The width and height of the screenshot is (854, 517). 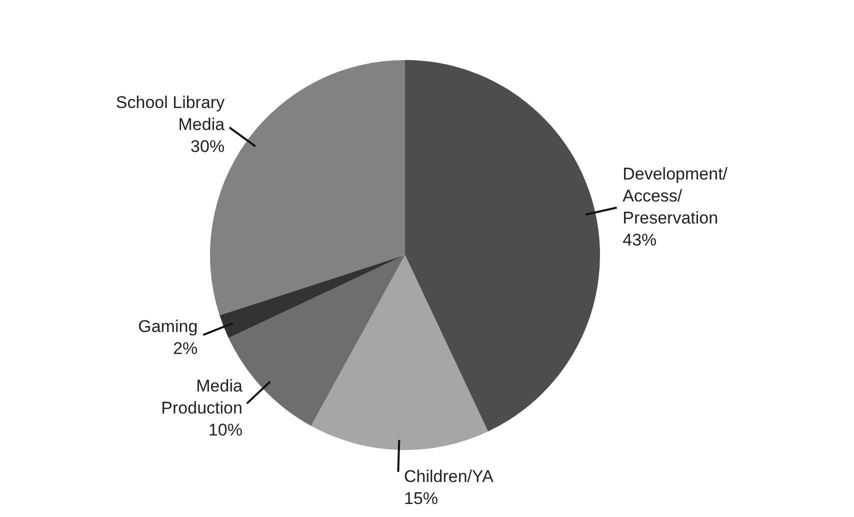 What do you see at coordinates (675, 196) in the screenshot?
I see `slice-label: Development/ Access/ Preservation` at bounding box center [675, 196].